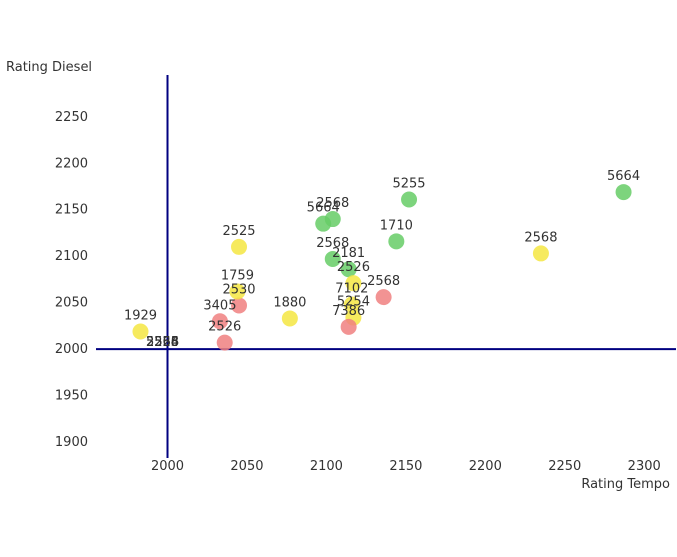  Describe the element at coordinates (237, 276) in the screenshot. I see `point-label: 1759` at that location.